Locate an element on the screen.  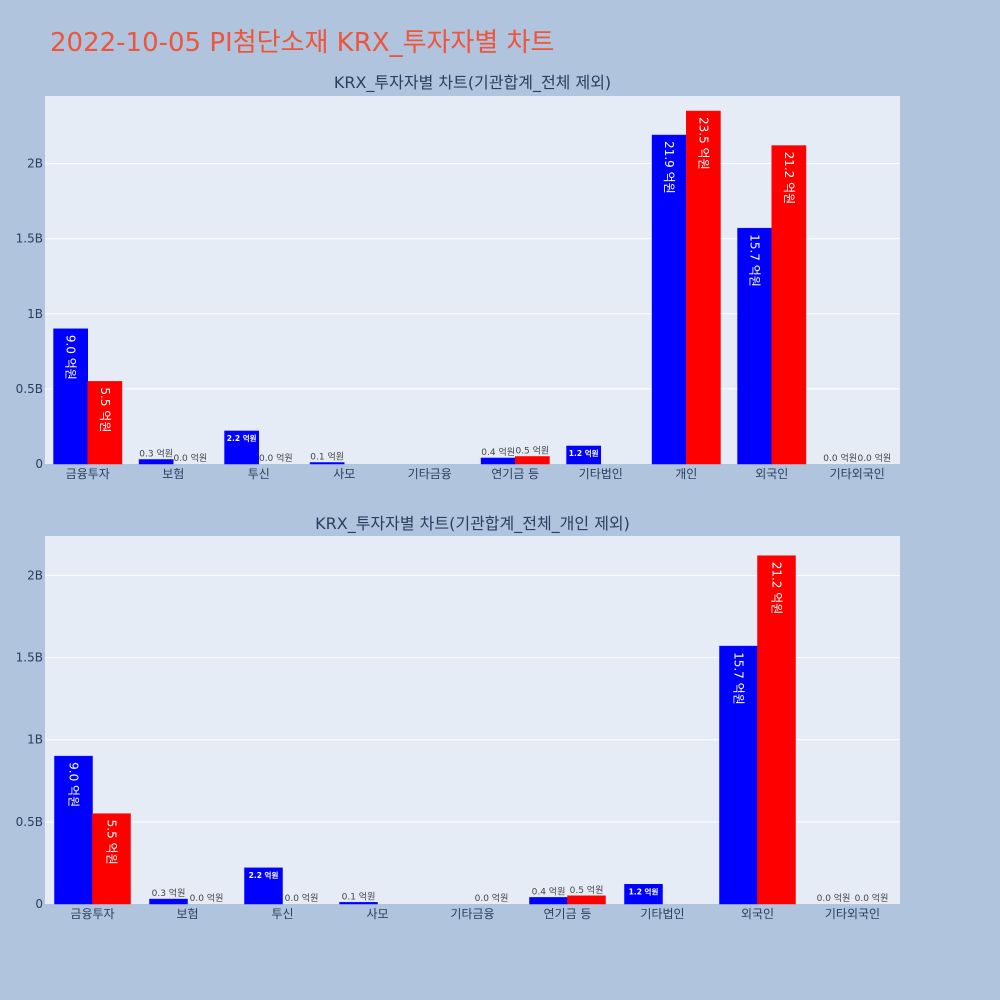
bar-label: 23.5 억원 is located at coordinates (703, 143).